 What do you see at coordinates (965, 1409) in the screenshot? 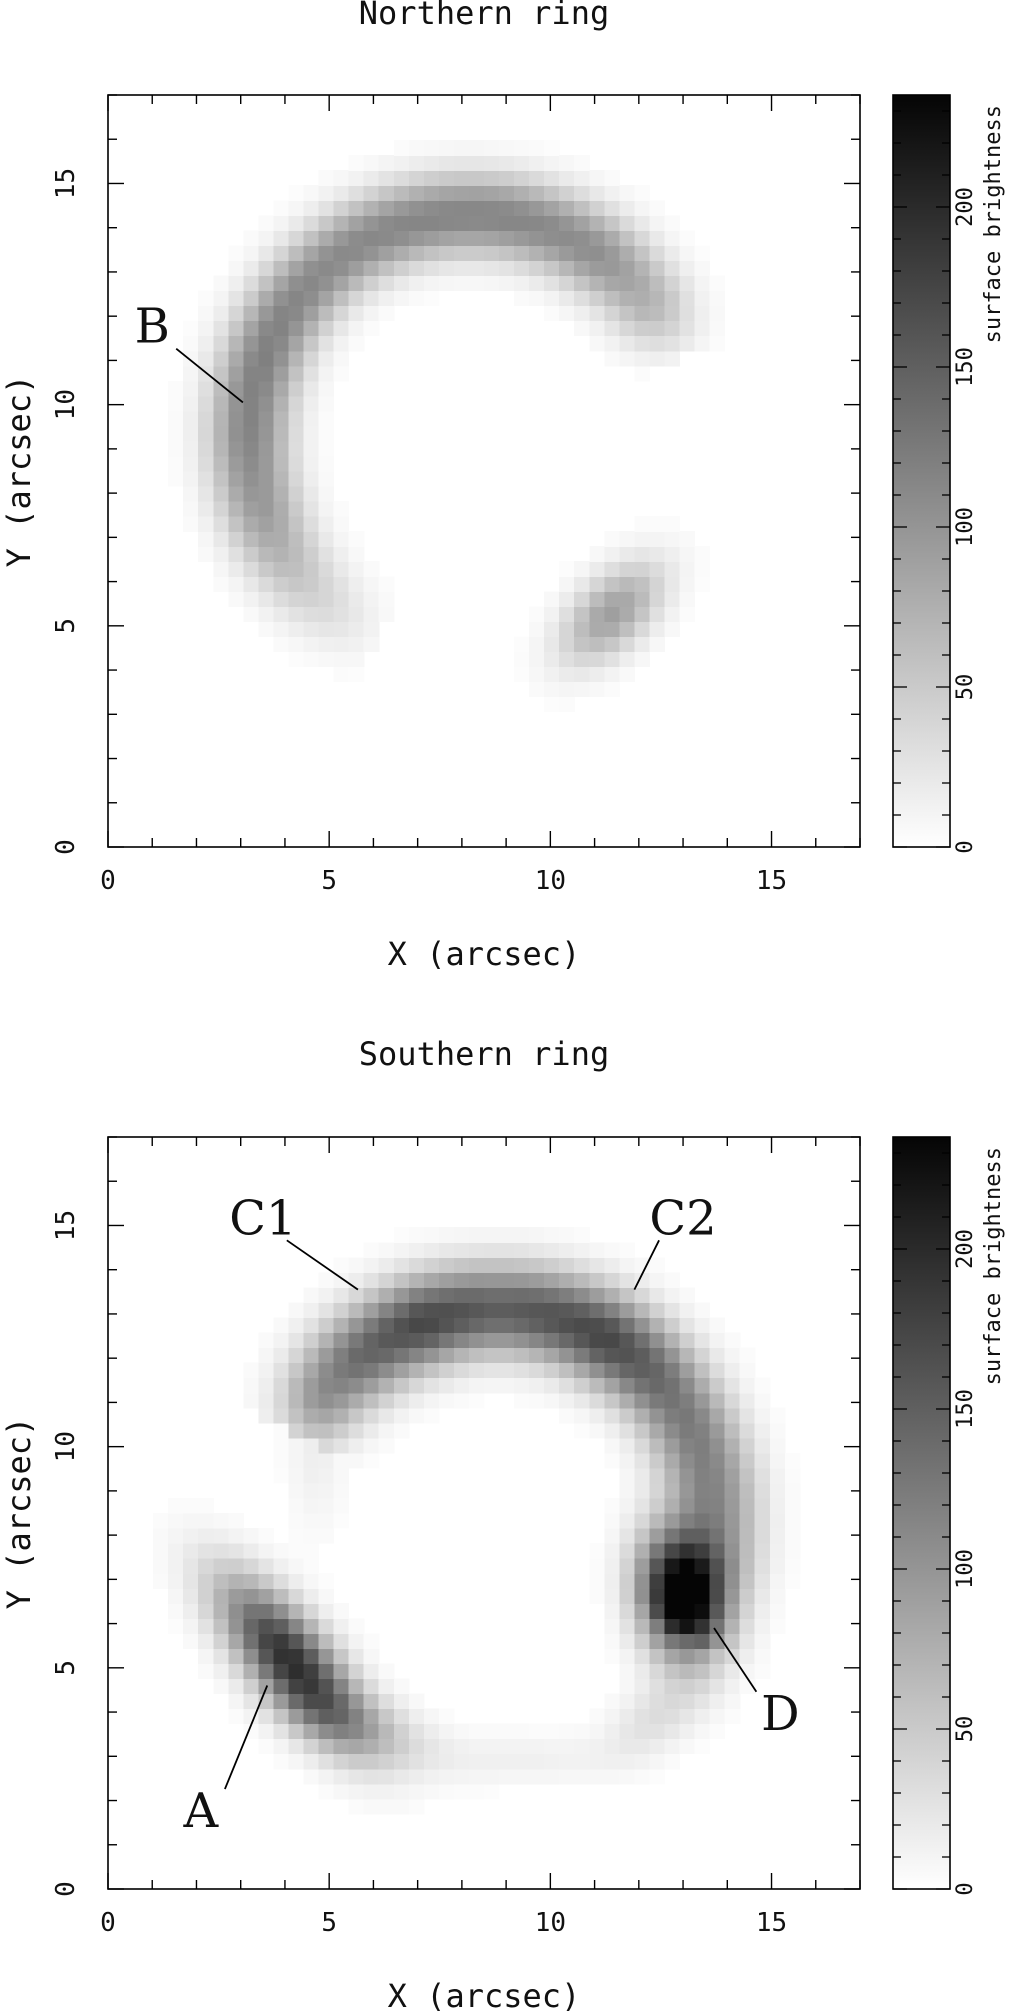
I see `colorbar-tick-label: 150` at bounding box center [965, 1409].